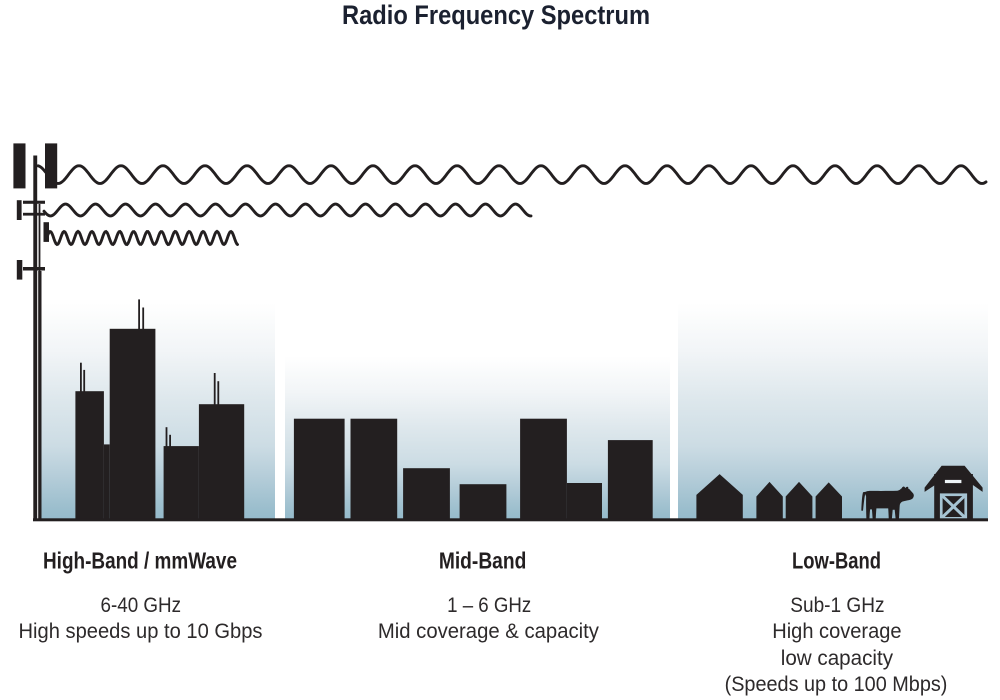 This screenshot has width=1000, height=700. What do you see at coordinates (837, 605) in the screenshot?
I see `svg-text: Sub-1 GHz` at bounding box center [837, 605].